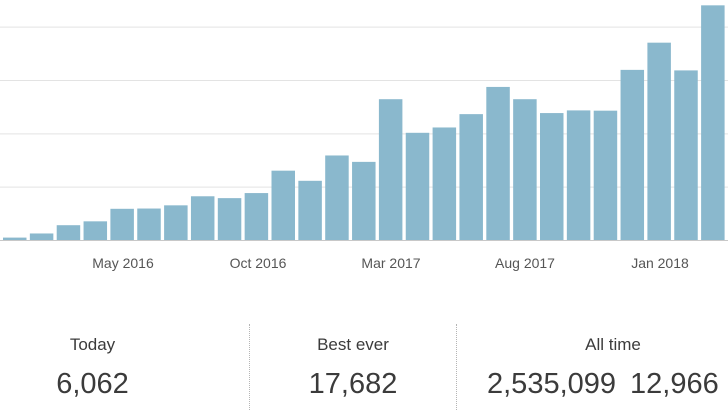 This screenshot has height=410, width=728. I want to click on x-tick-label: Mar 2017, so click(390, 263).